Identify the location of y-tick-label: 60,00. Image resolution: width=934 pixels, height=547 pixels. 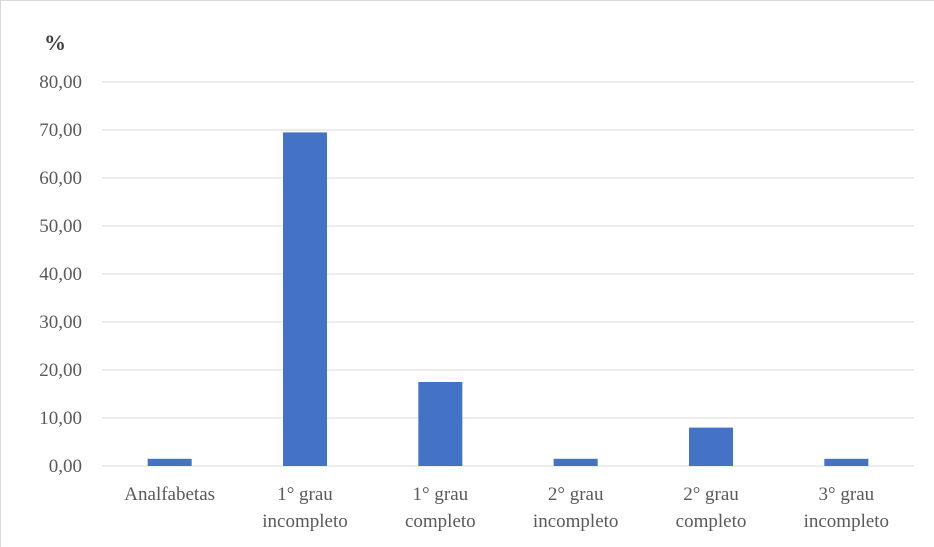
(60, 178).